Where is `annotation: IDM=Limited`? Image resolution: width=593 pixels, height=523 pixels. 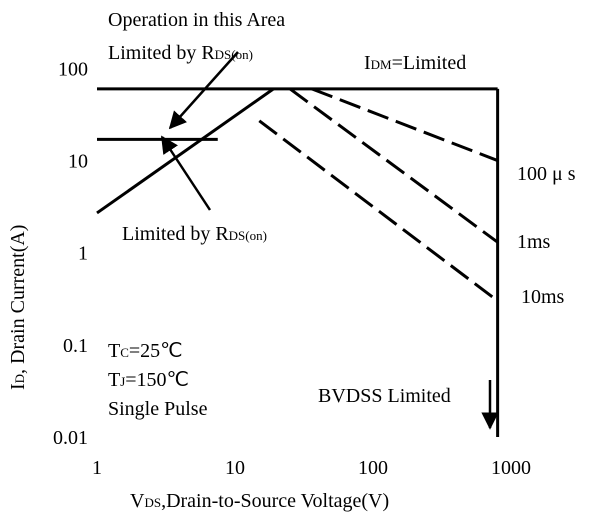
annotation: IDM=Limited is located at coordinates (415, 63).